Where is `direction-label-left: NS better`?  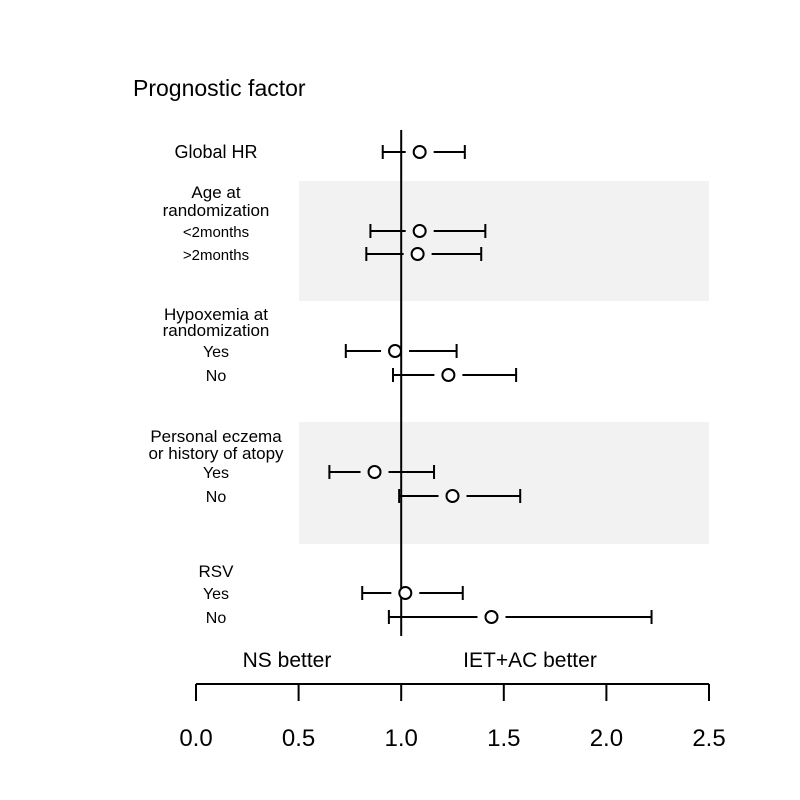
direction-label-left: NS better is located at coordinates (287, 660).